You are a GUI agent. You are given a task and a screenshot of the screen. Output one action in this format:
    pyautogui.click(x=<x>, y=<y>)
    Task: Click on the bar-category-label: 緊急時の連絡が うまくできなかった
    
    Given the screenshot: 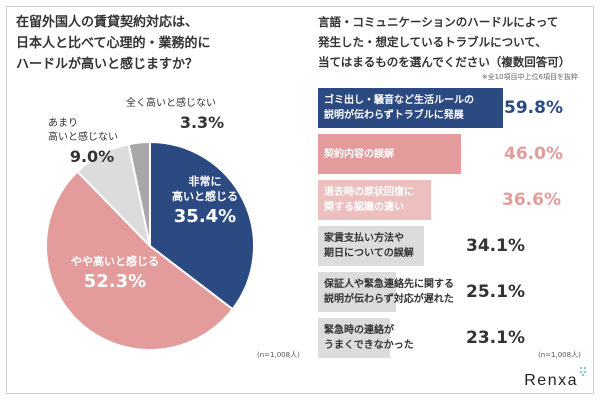 What is the action you would take?
    pyautogui.click(x=369, y=338)
    